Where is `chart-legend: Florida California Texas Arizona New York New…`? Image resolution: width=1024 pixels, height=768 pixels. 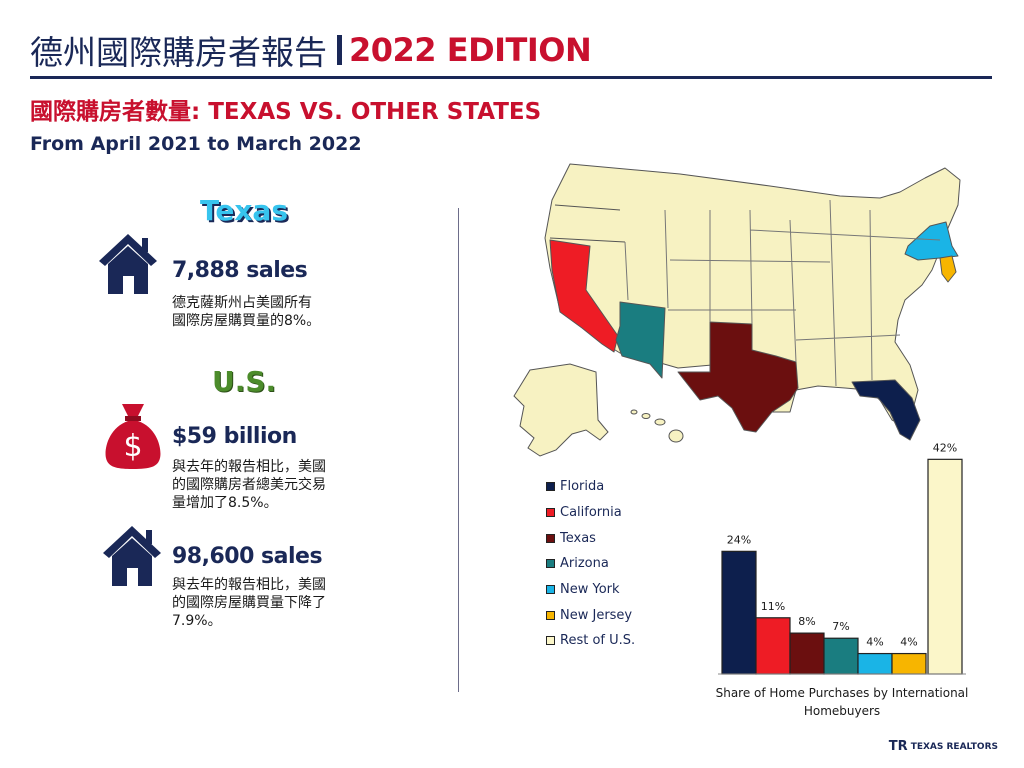
chart-legend: Florida California Texas Arizona New York New… is located at coordinates (590, 564).